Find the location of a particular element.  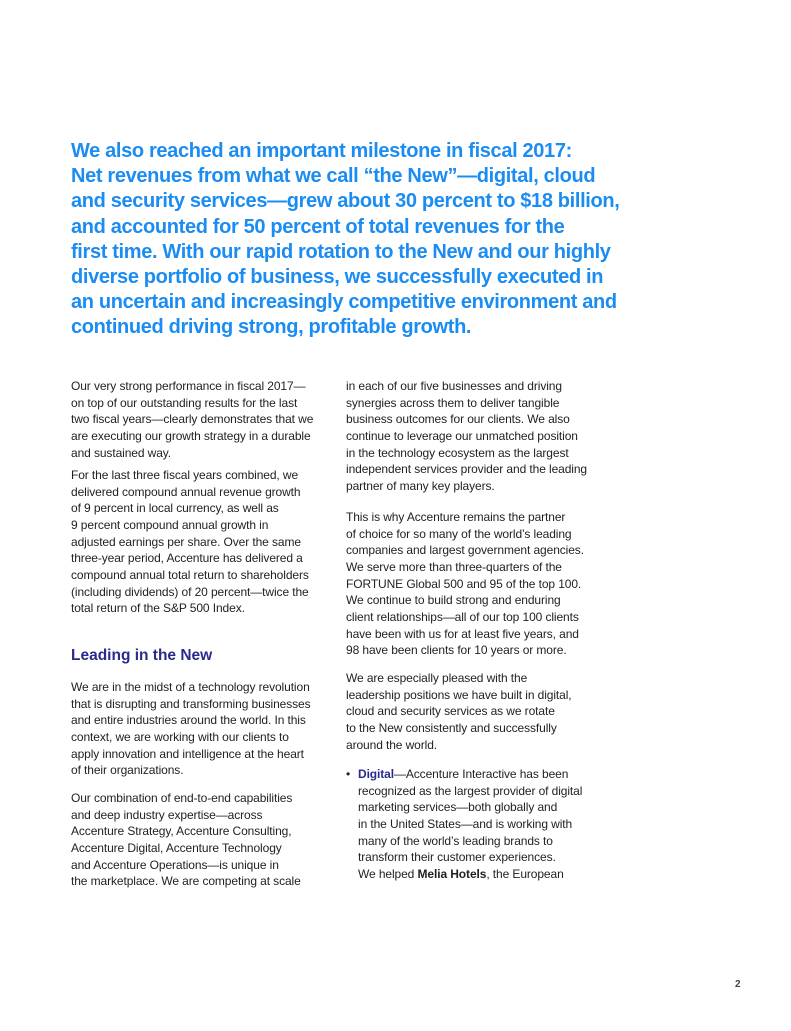

page-number: 2 is located at coordinates (738, 984).